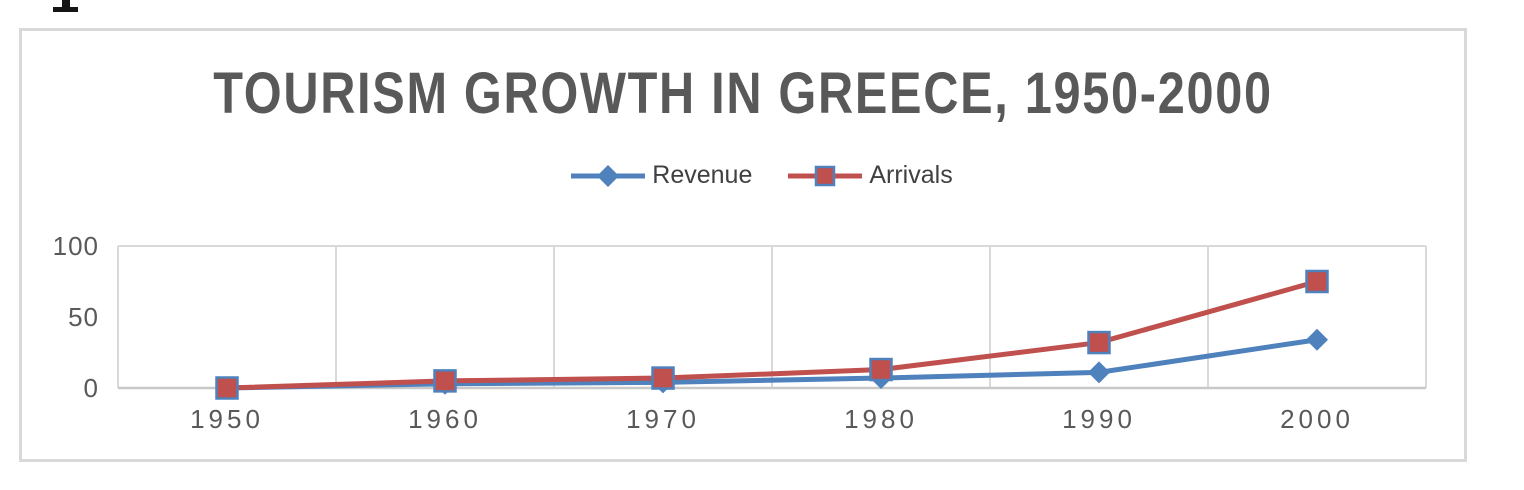  I want to click on clipped-glyph-stem, so click(66, 4).